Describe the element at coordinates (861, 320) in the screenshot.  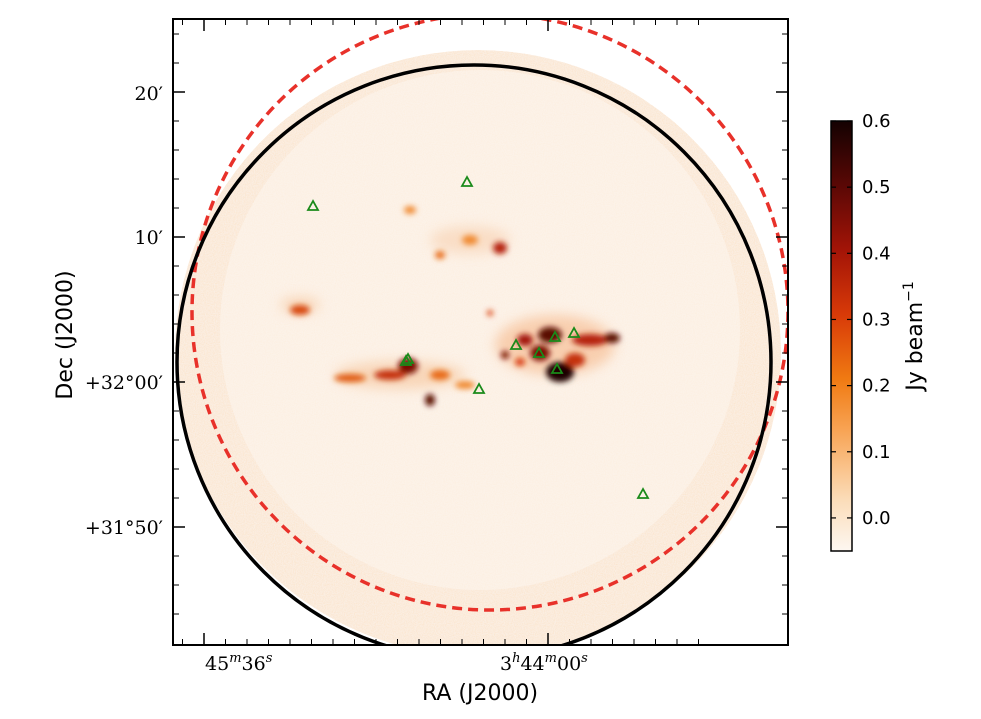
I see `colorbar-ticks: 0.6 0.5 0.4 0.3 0.2 0.1 0.0` at that location.